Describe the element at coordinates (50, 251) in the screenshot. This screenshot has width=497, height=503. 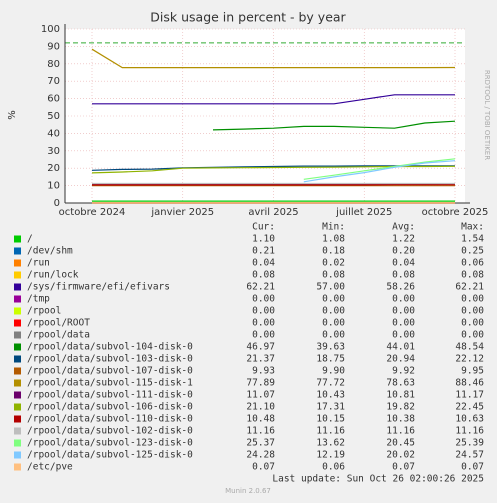
I see `legend-label: /dev/shm` at that location.